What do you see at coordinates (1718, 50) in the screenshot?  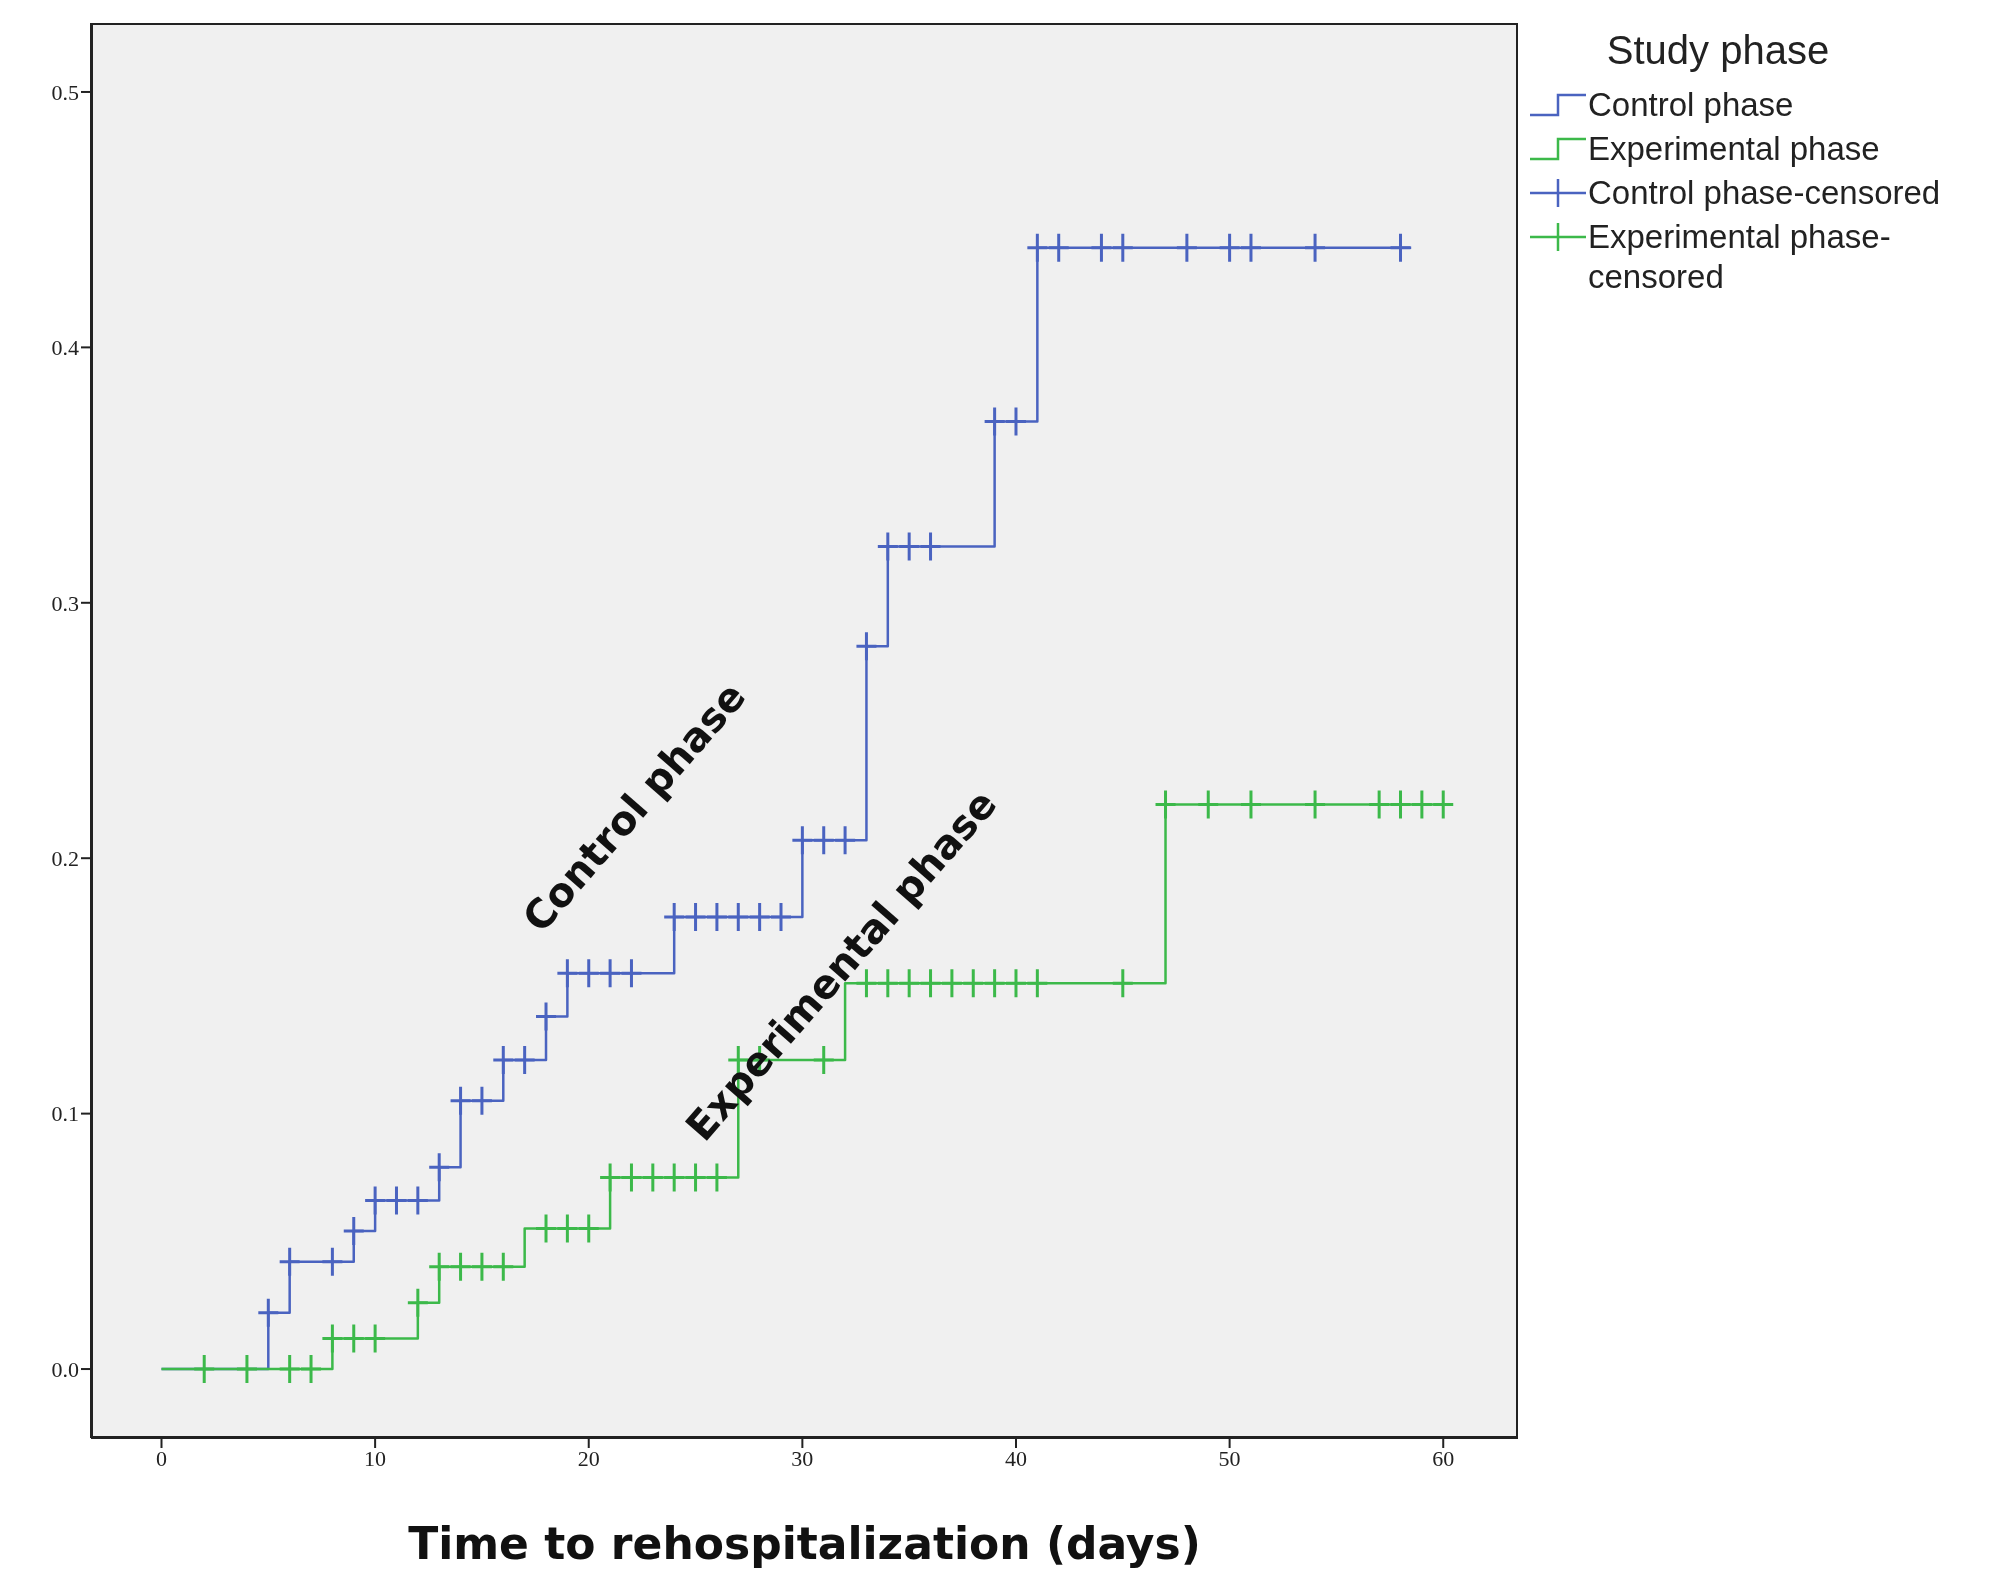 I see `legend-title: Study phase` at bounding box center [1718, 50].